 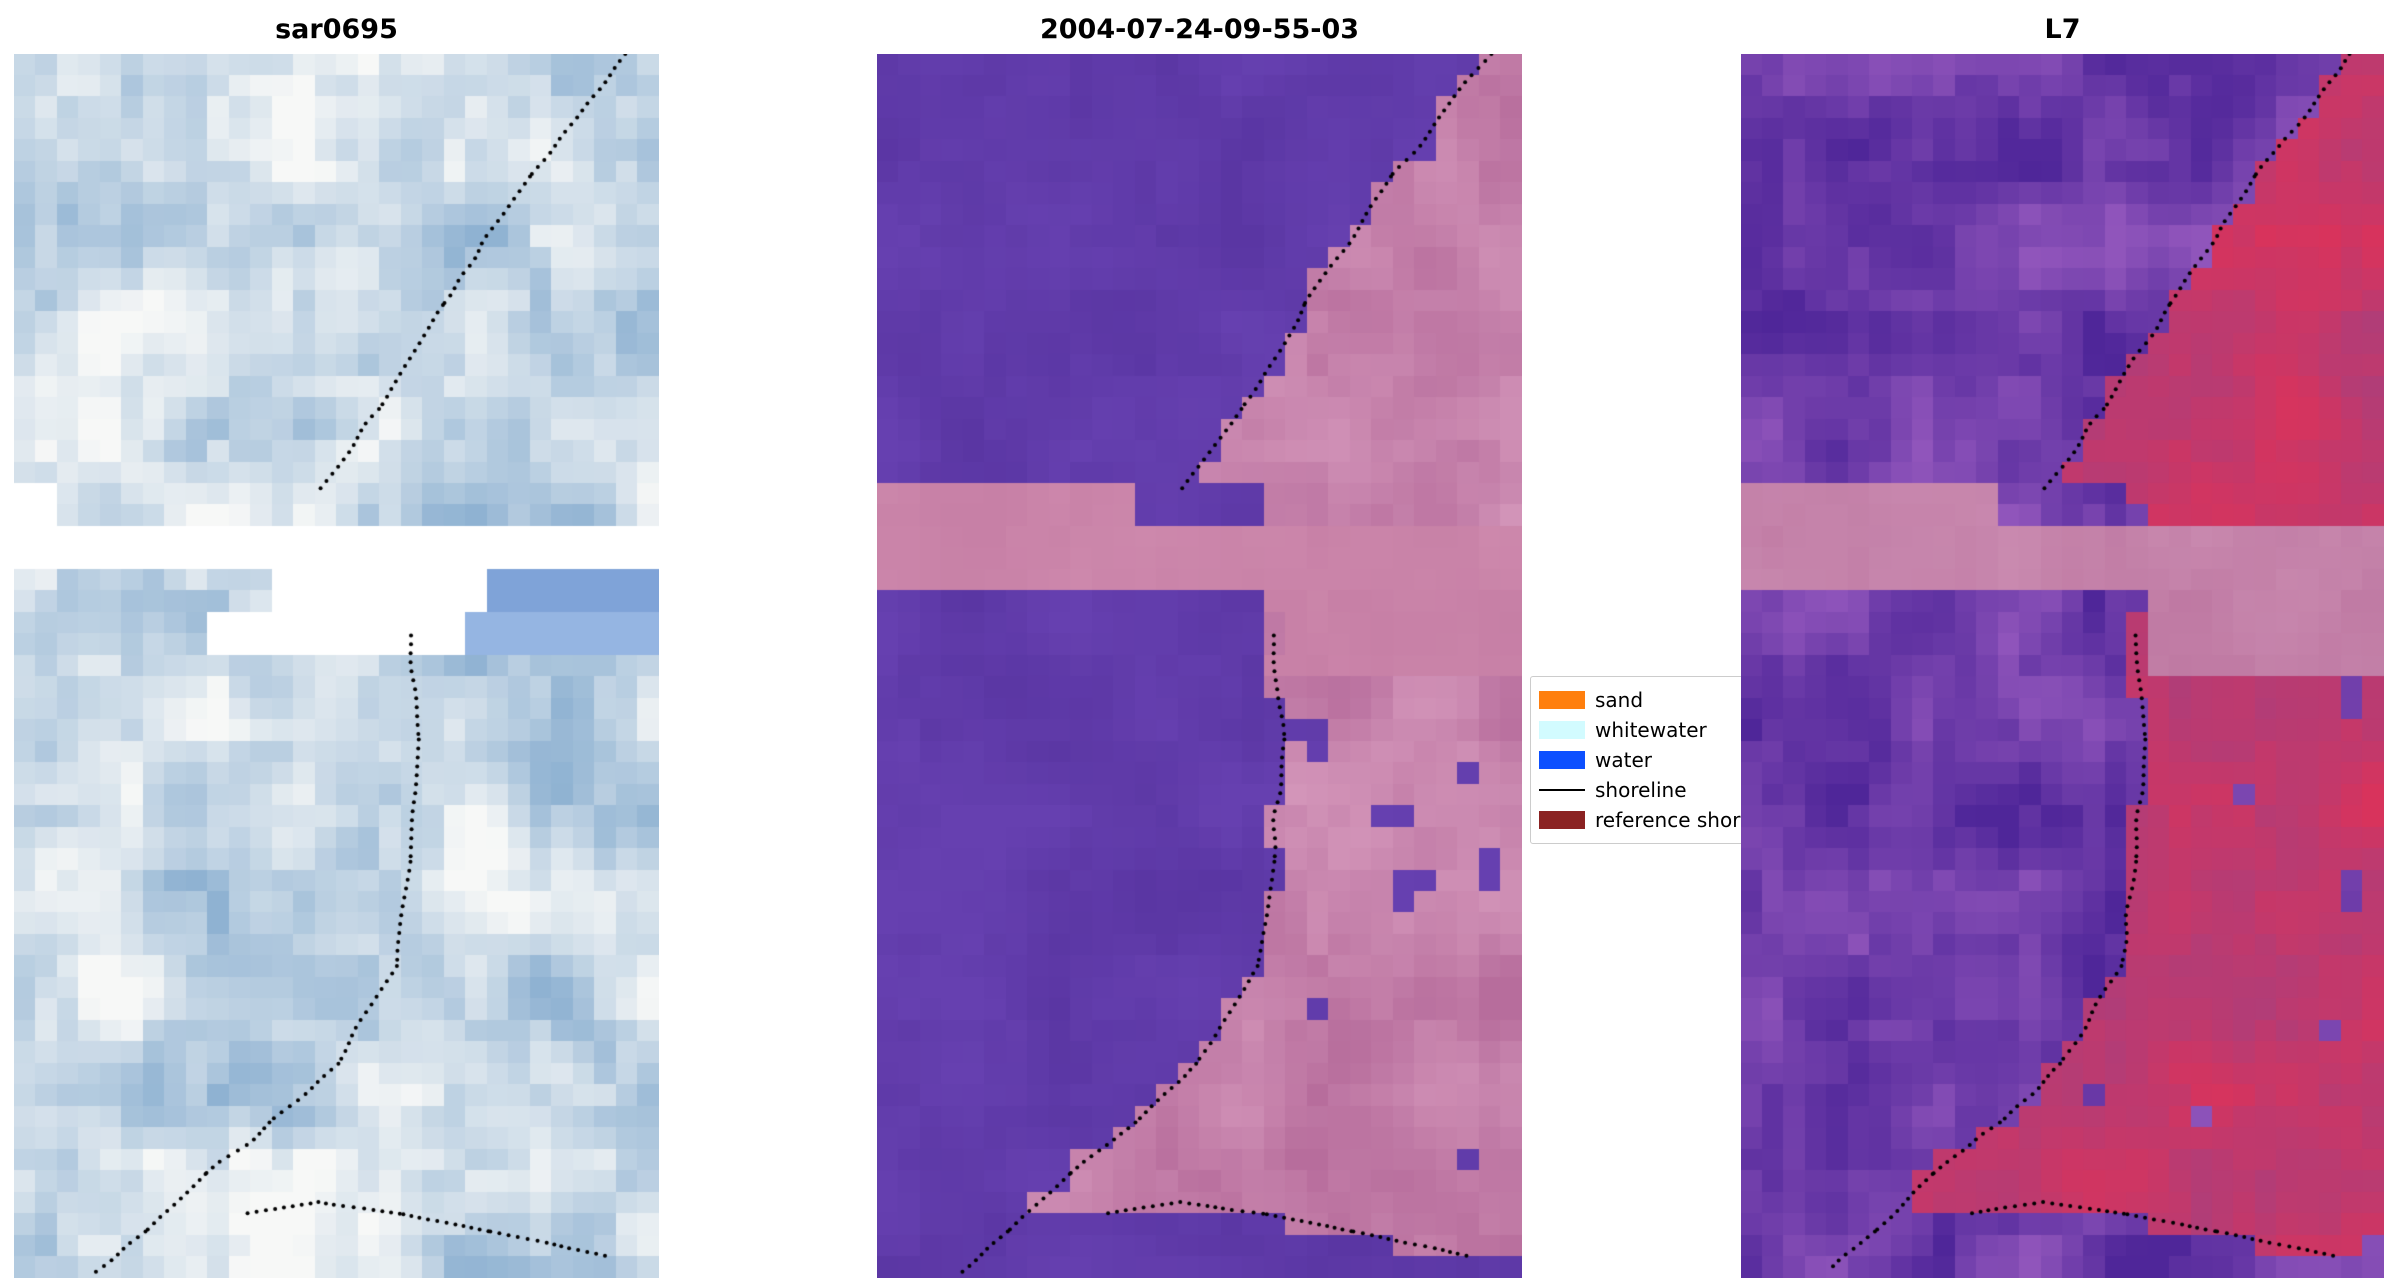 I want to click on panel-title-timestamp: 2004-07-24-09-55-03, so click(x=1199, y=29).